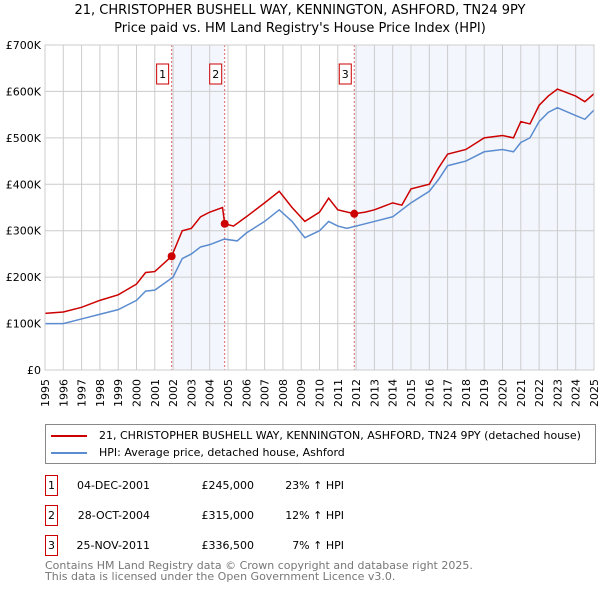  I want to click on sale-marker-label: 1, so click(162, 74).